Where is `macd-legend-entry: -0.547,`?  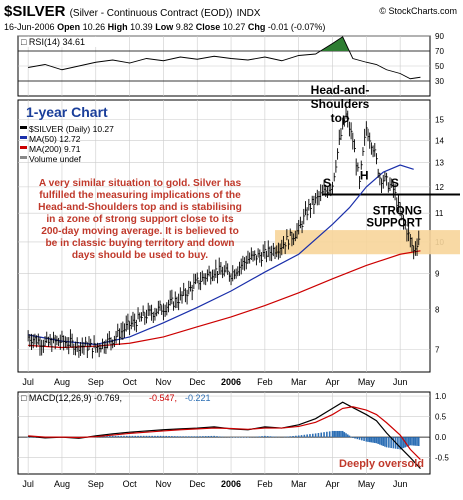
macd-legend-entry: -0.547, is located at coordinates (163, 398).